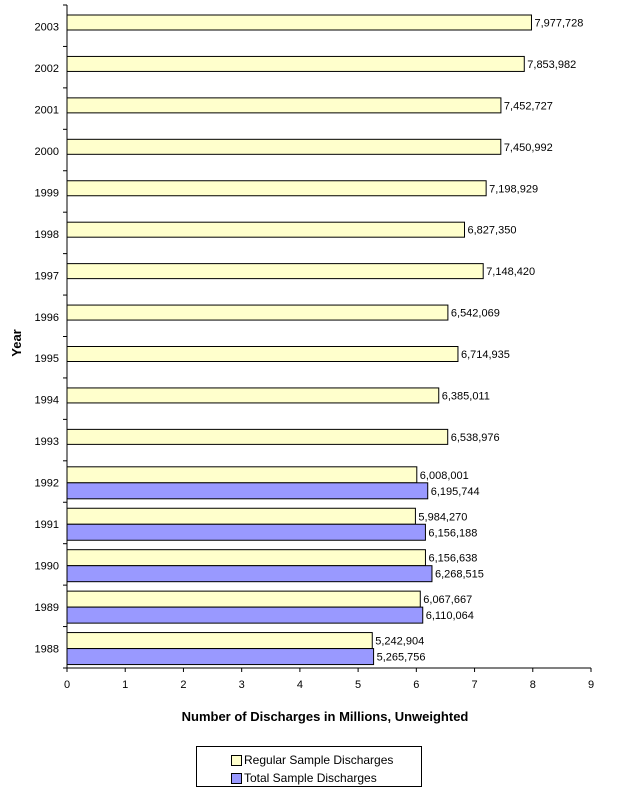 Image resolution: width=623 pixels, height=804 pixels. Describe the element at coordinates (47, 235) in the screenshot. I see `y-tick-label: 1998` at that location.